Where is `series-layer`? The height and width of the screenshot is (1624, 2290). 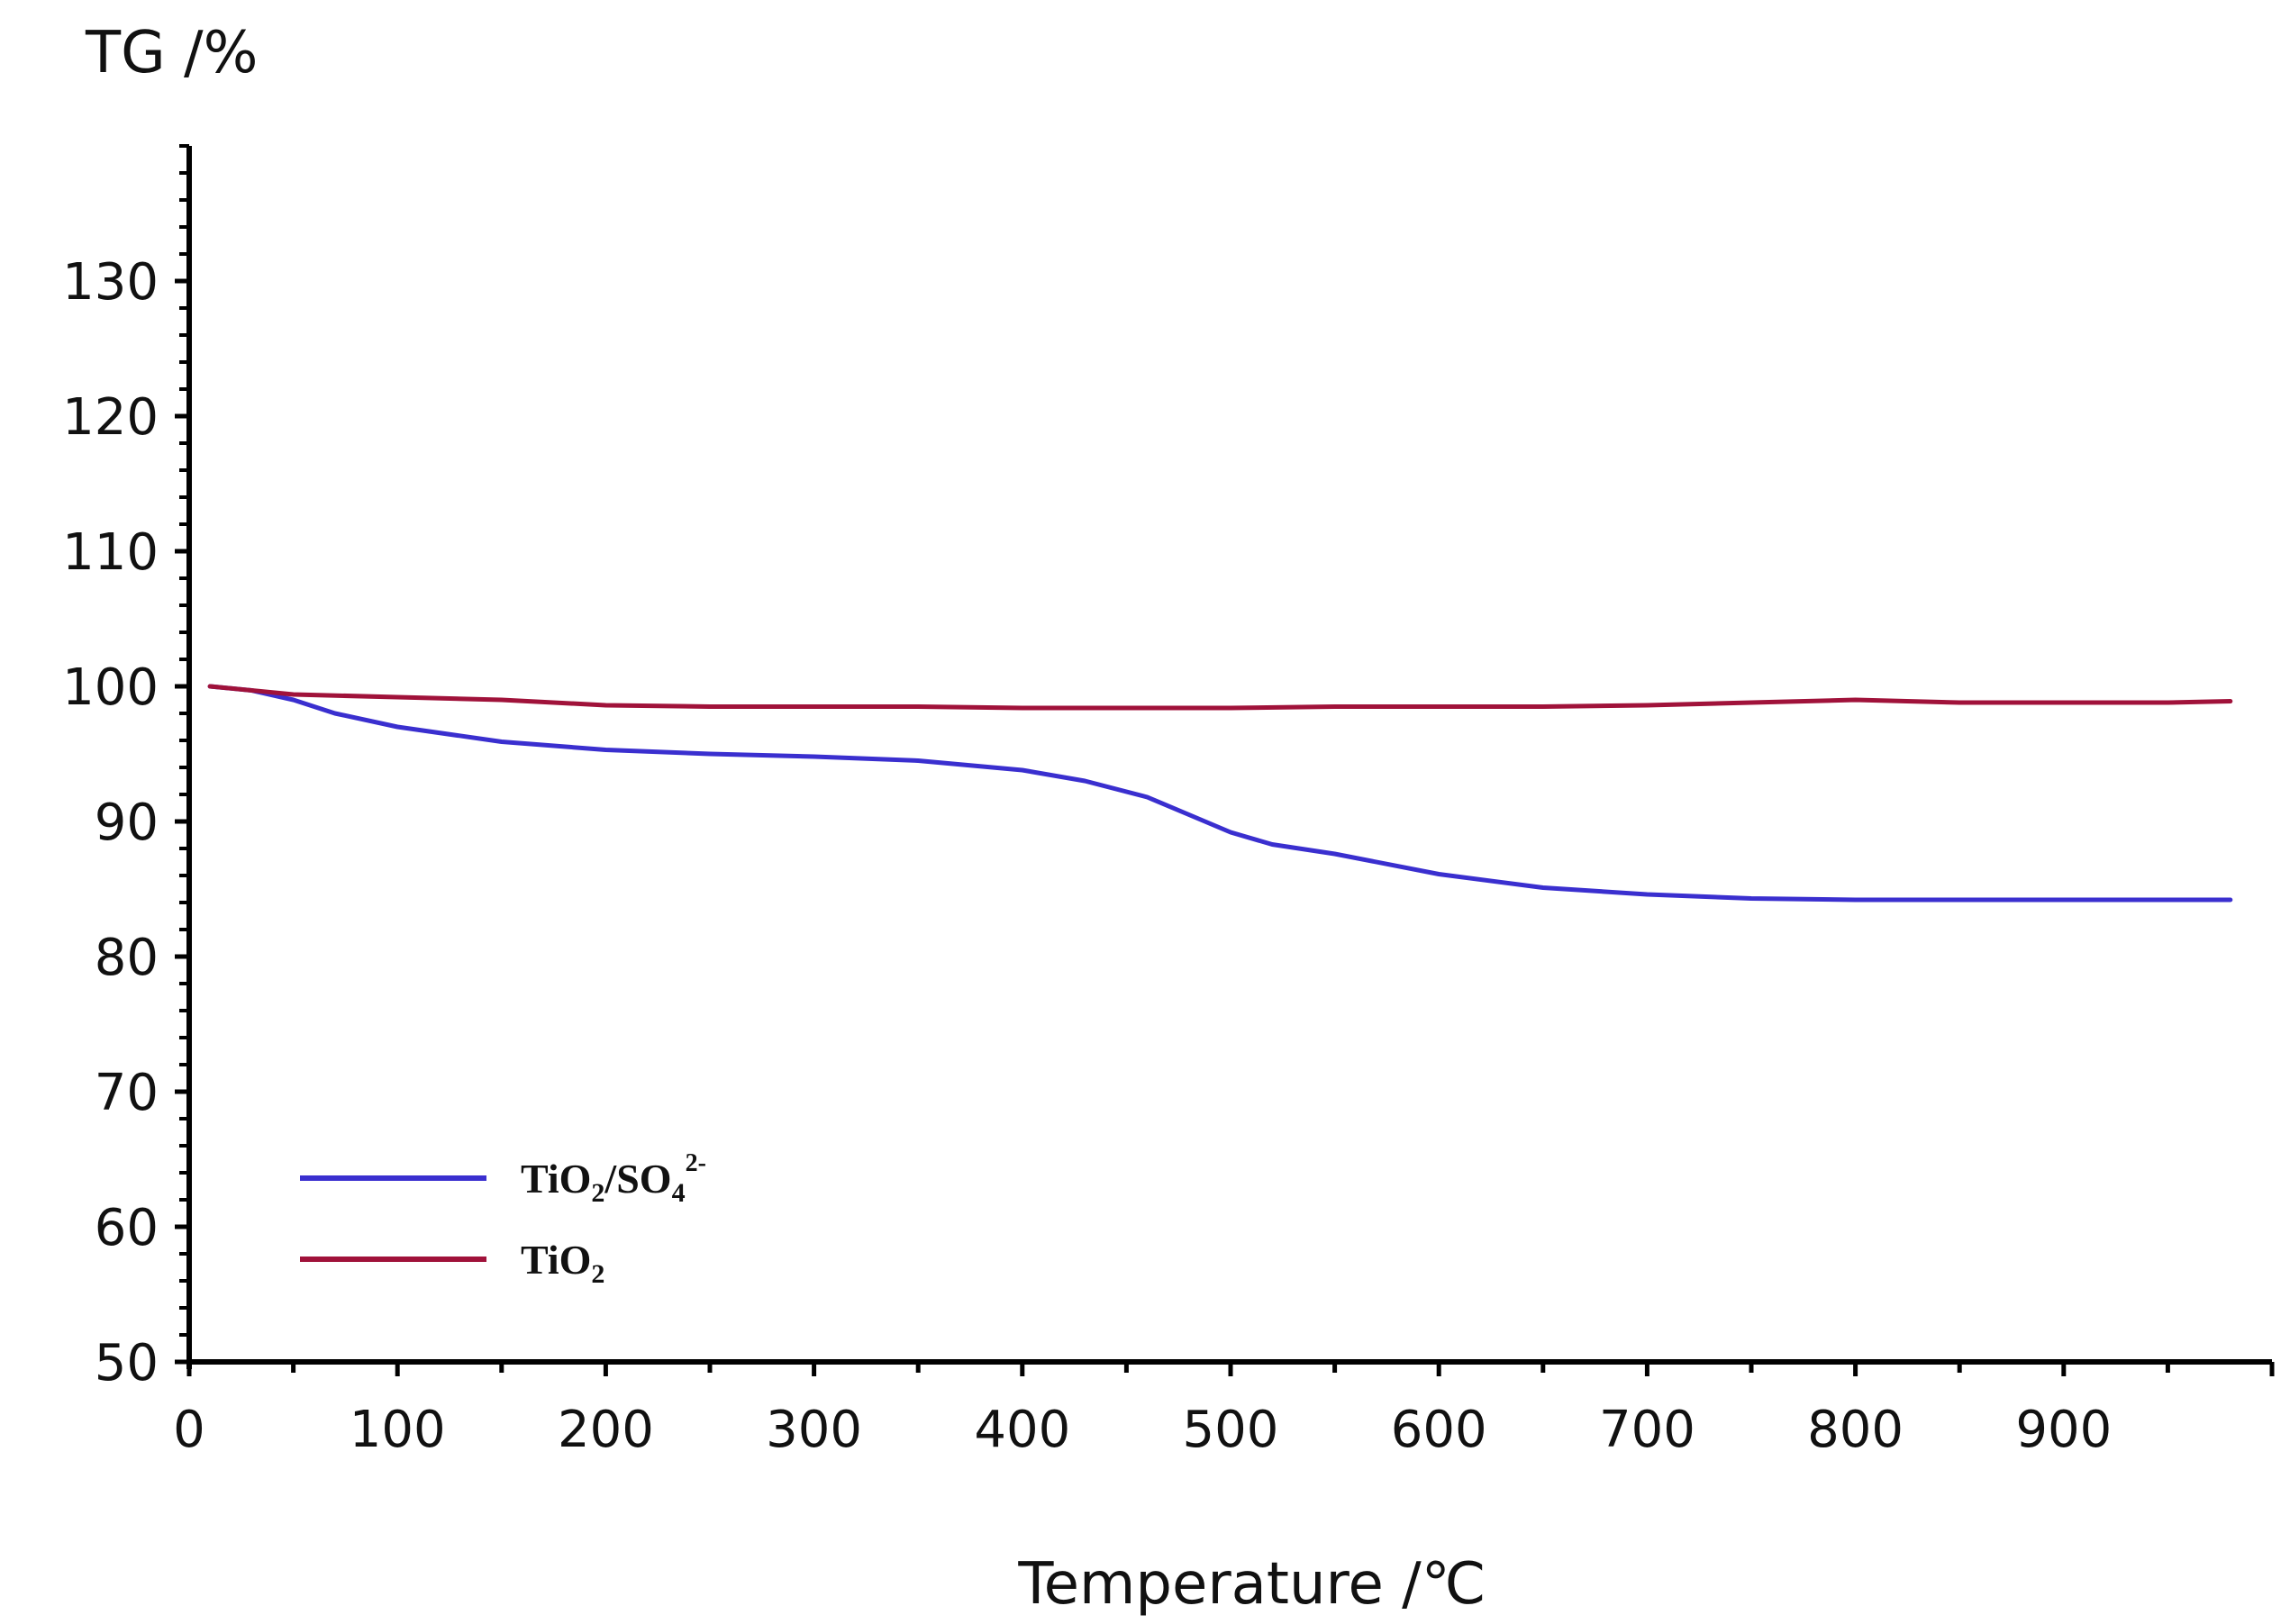
series-layer is located at coordinates (1220, 793).